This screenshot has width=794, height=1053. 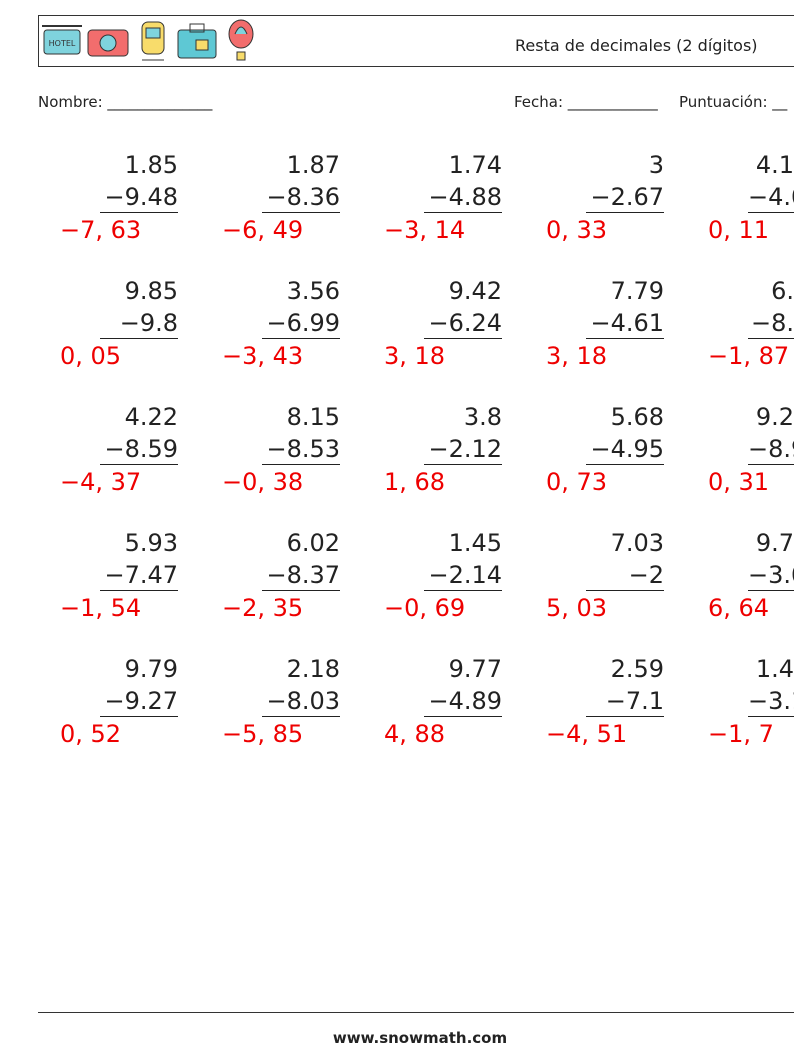 What do you see at coordinates (771, 701) in the screenshot?
I see `subtrahend: −3.1` at bounding box center [771, 701].